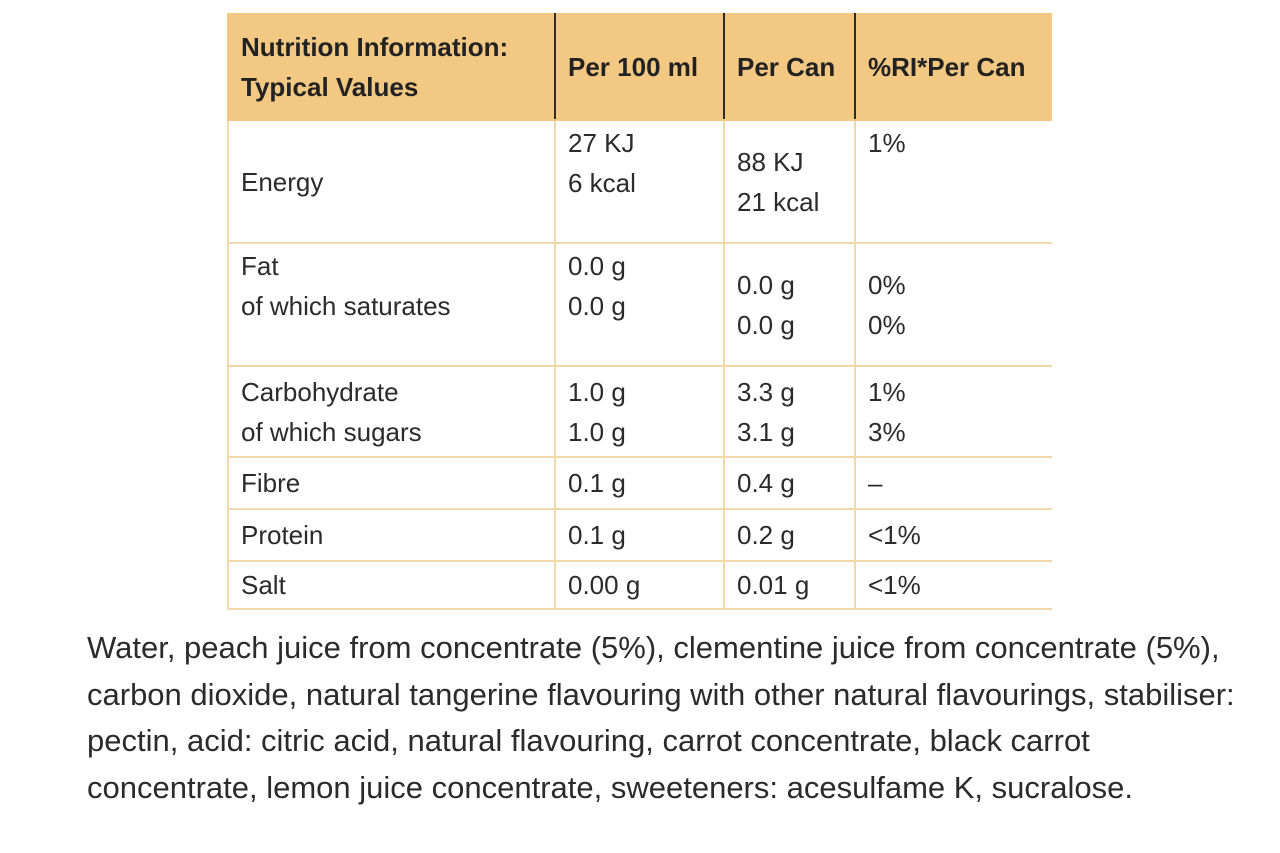 The image size is (1280, 853). What do you see at coordinates (953, 585) in the screenshot?
I see `salt-ri: <1%` at bounding box center [953, 585].